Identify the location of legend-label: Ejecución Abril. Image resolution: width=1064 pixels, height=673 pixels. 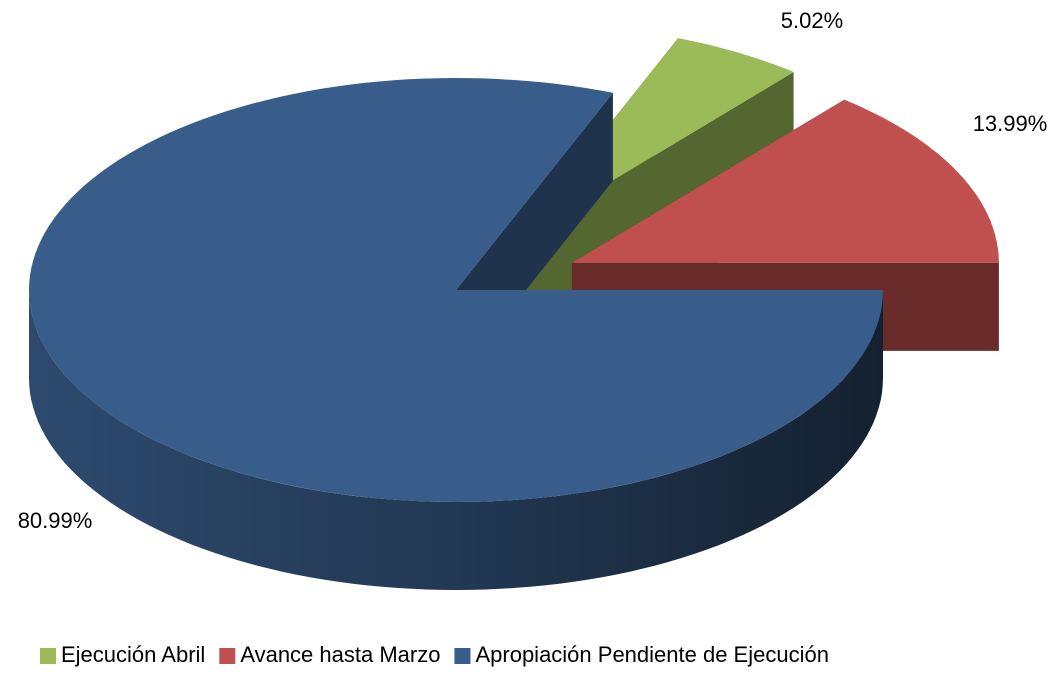
(133, 654).